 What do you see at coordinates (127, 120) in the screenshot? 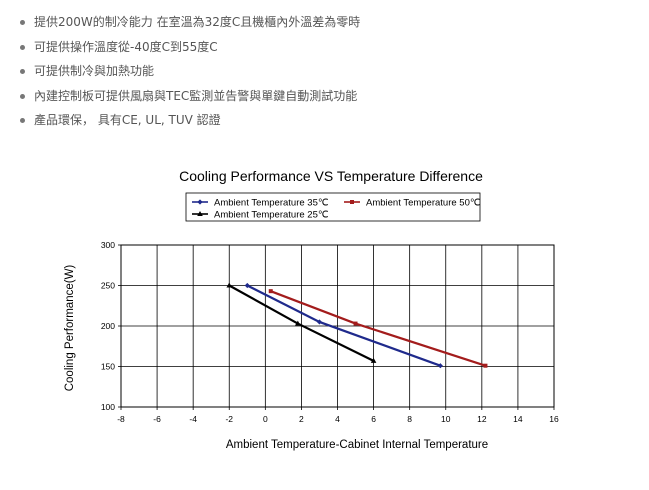
I see `feature-text: 產品環保， 具有CE, UL, TUV 認證` at bounding box center [127, 120].